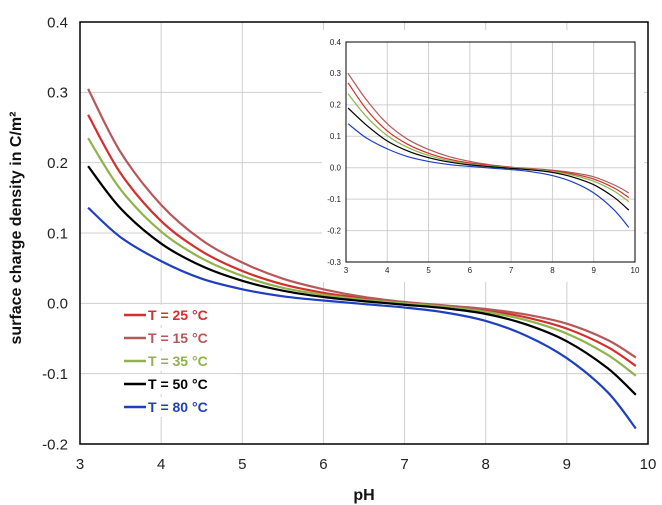 This screenshot has height=505, width=662. What do you see at coordinates (80, 464) in the screenshot?
I see `main-x-tick-label: 3` at bounding box center [80, 464].